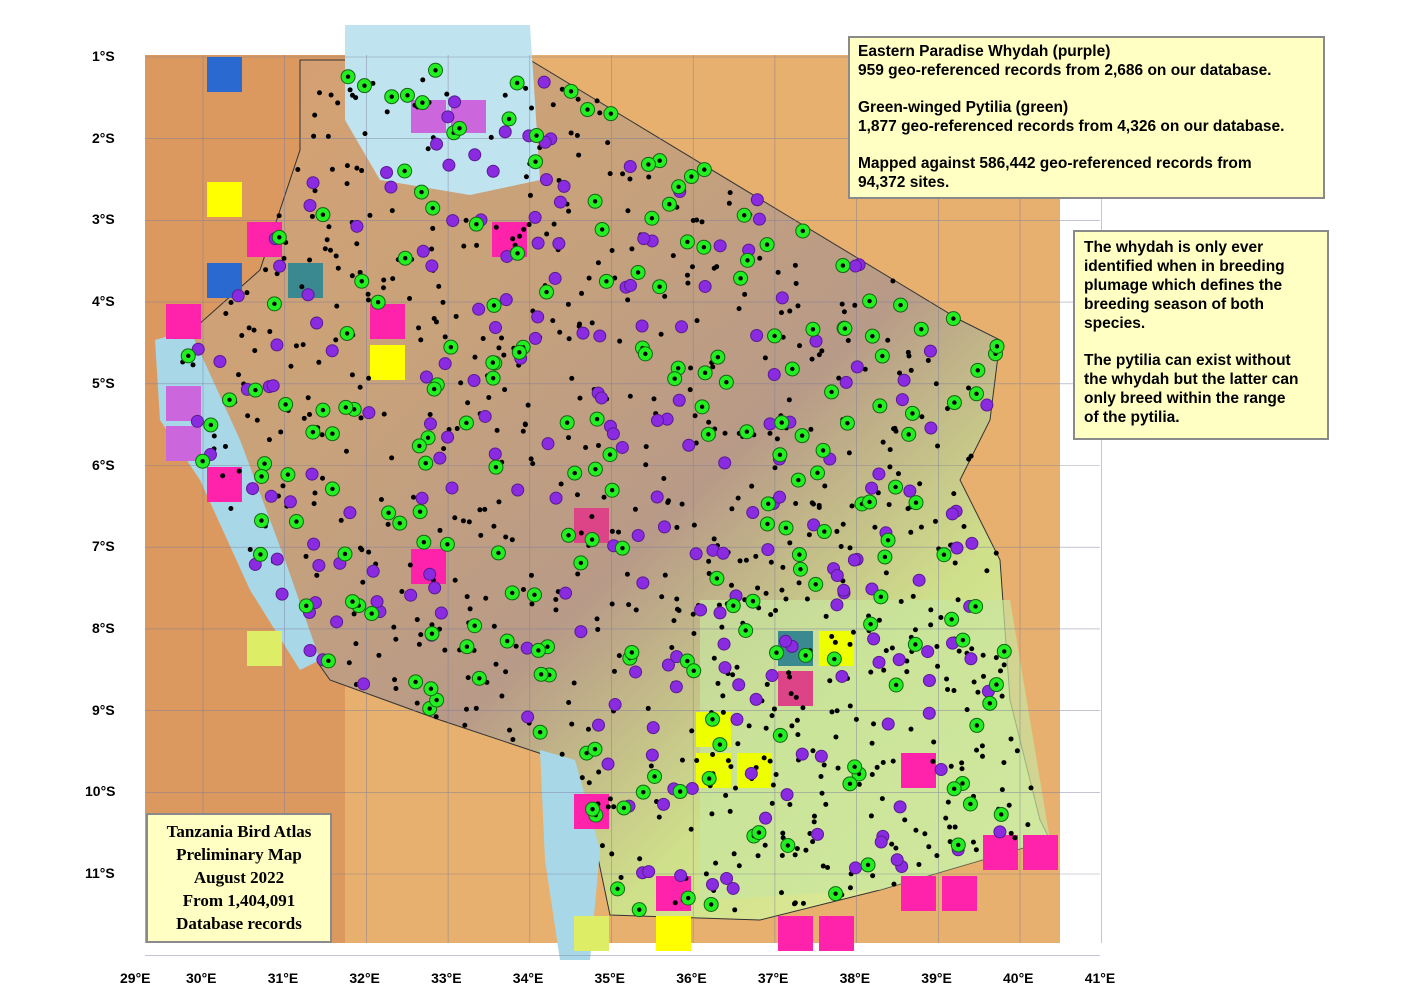 Image resolution: width=1404 pixels, height=993 pixels. I want to click on coordinate-label: 32°E, so click(364, 978).